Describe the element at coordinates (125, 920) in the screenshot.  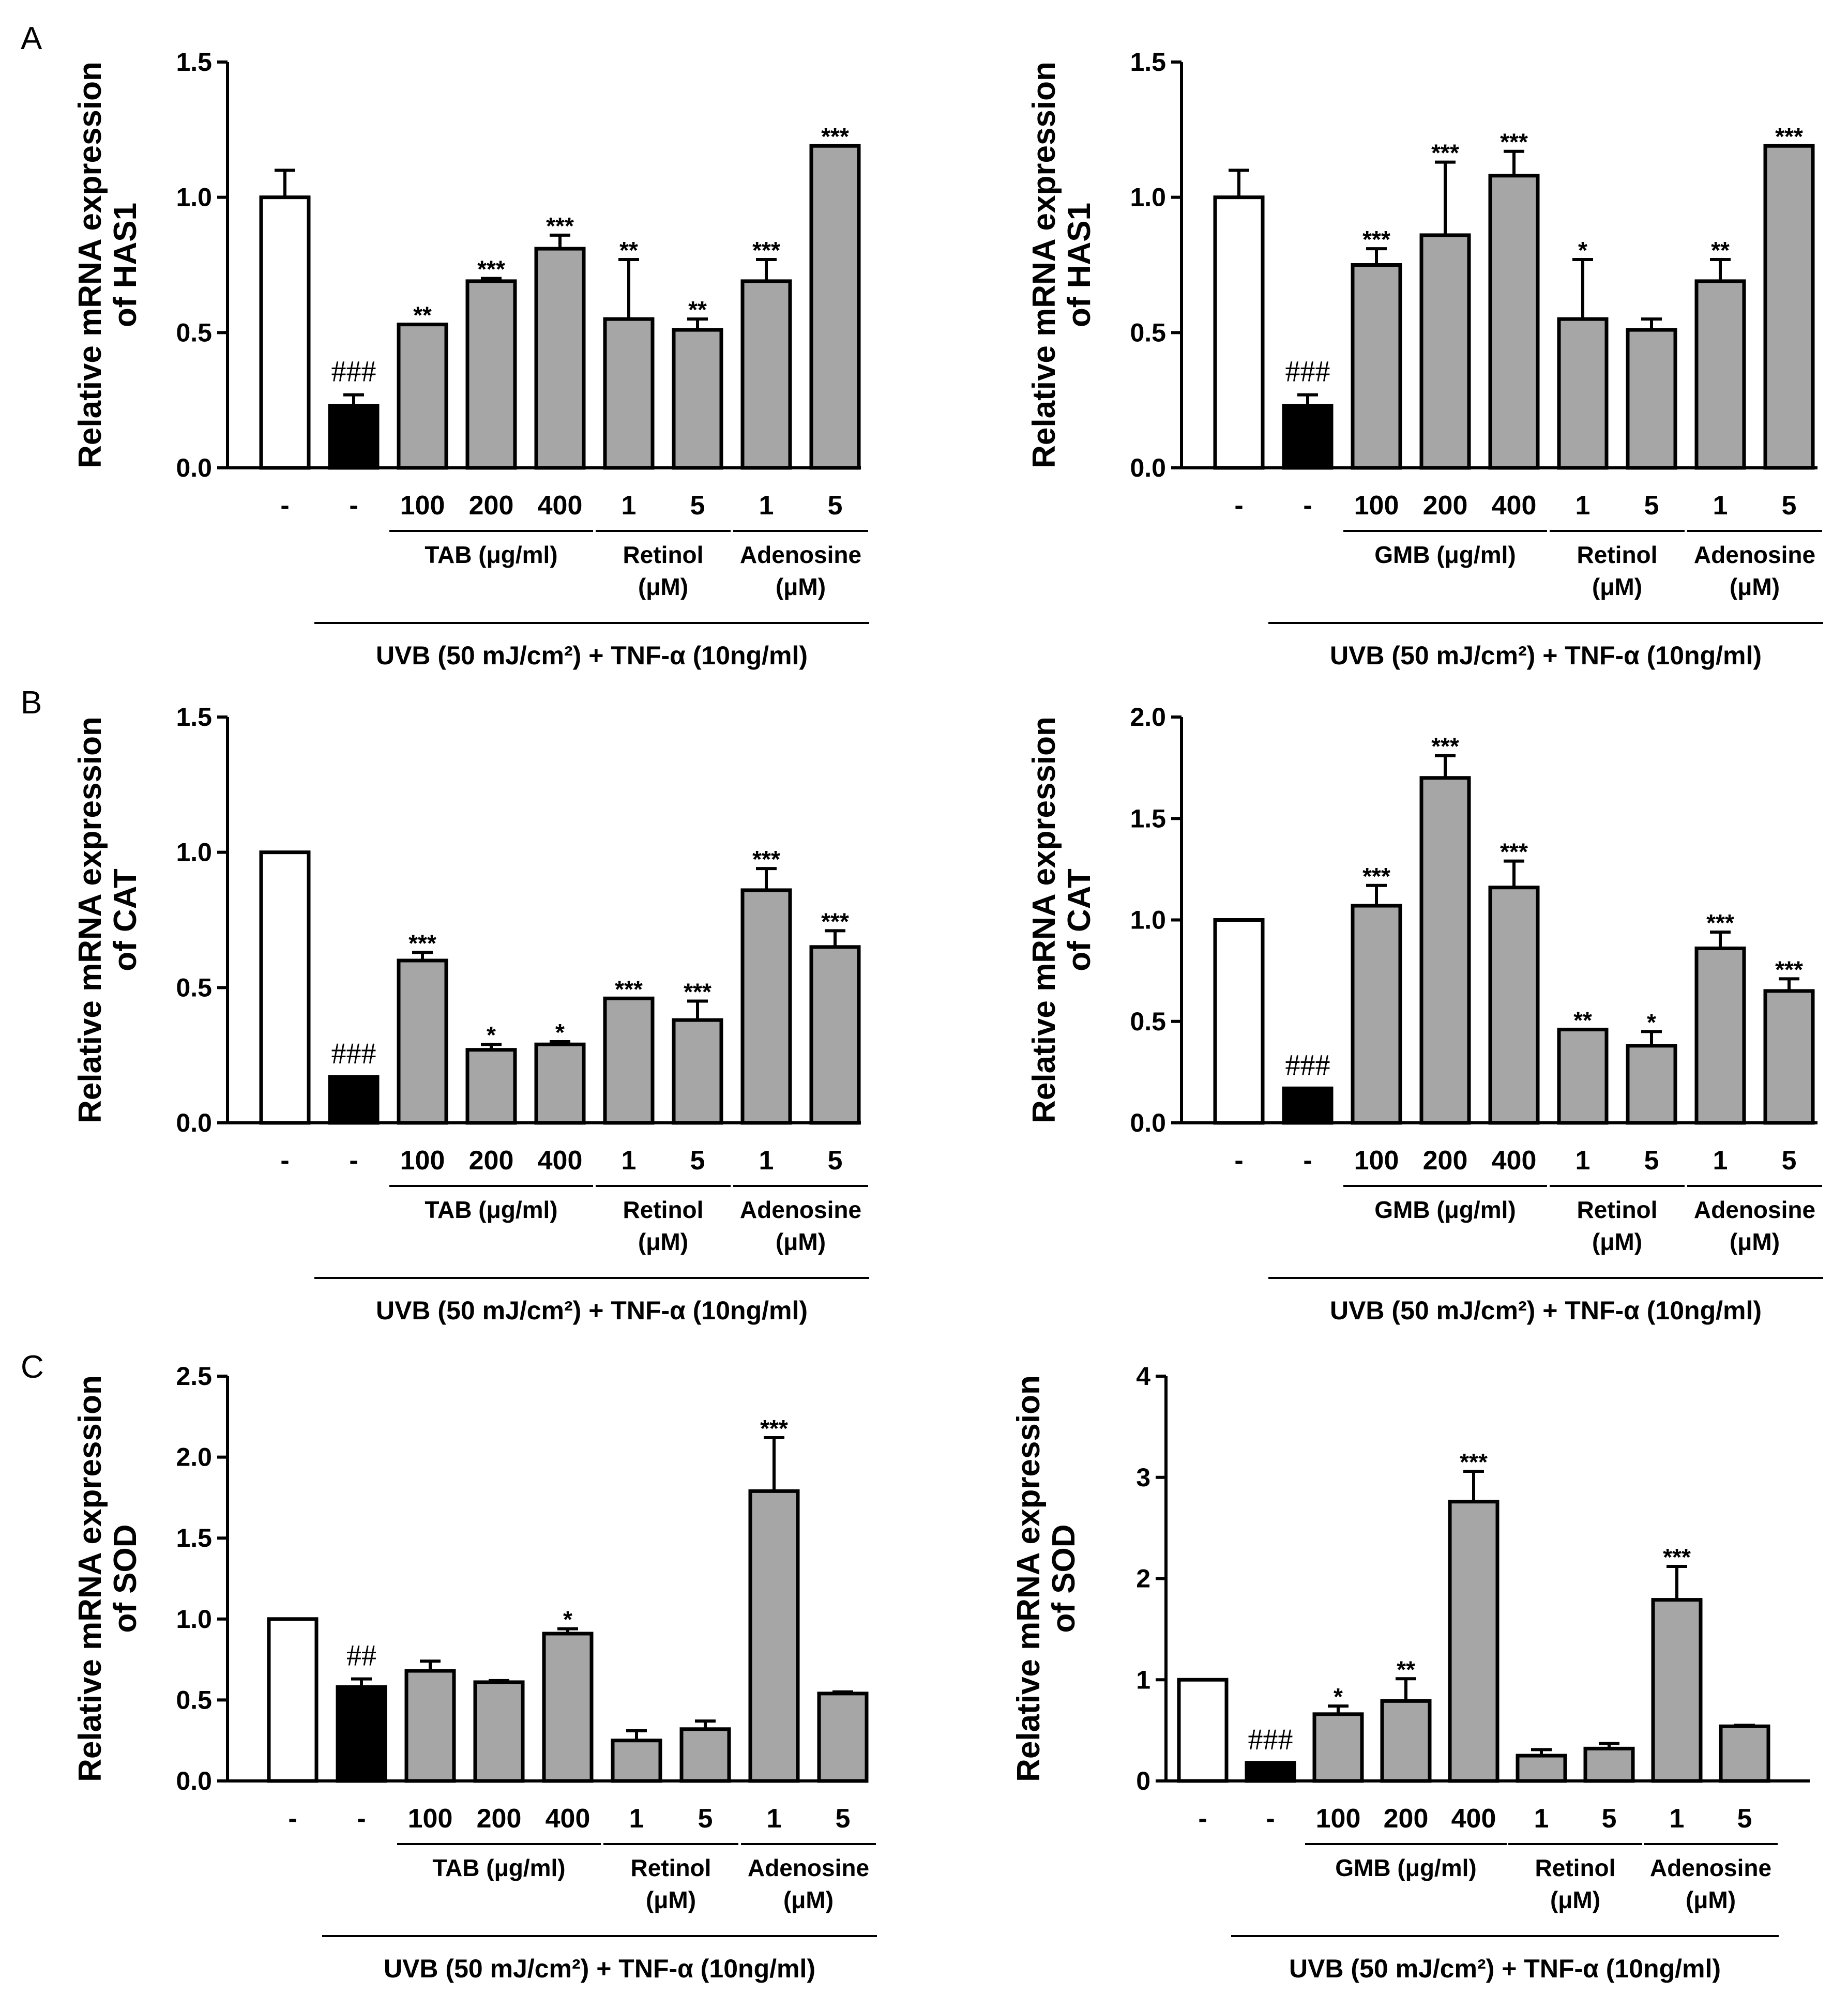
I see `y-axis-label-line: of CAT` at that location.